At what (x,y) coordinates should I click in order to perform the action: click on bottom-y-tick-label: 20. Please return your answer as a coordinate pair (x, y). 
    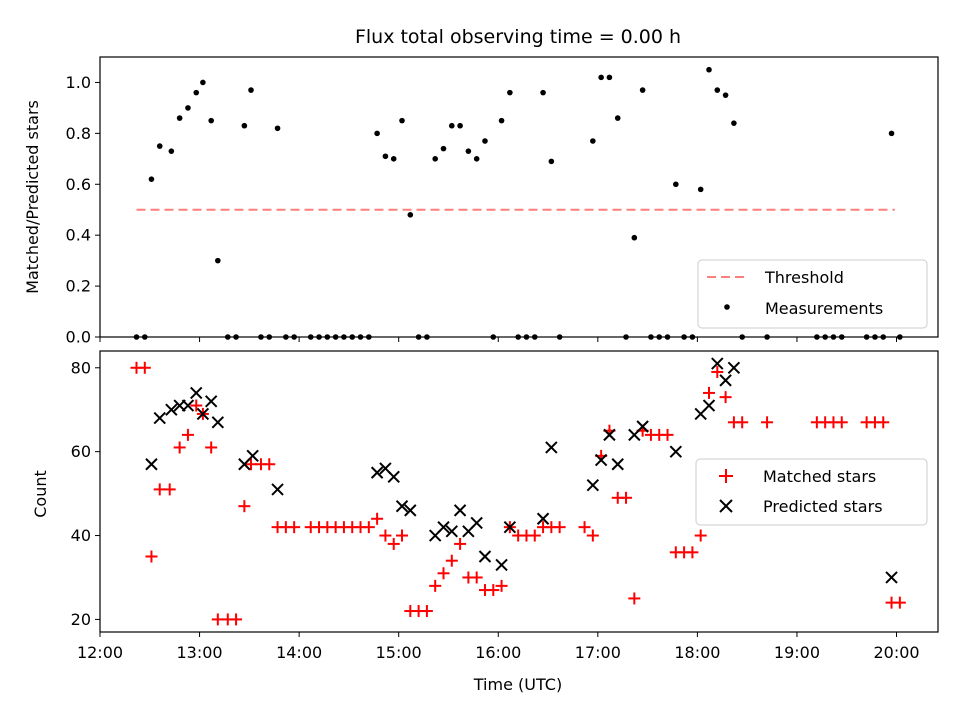
    Looking at the image, I should click on (81, 619).